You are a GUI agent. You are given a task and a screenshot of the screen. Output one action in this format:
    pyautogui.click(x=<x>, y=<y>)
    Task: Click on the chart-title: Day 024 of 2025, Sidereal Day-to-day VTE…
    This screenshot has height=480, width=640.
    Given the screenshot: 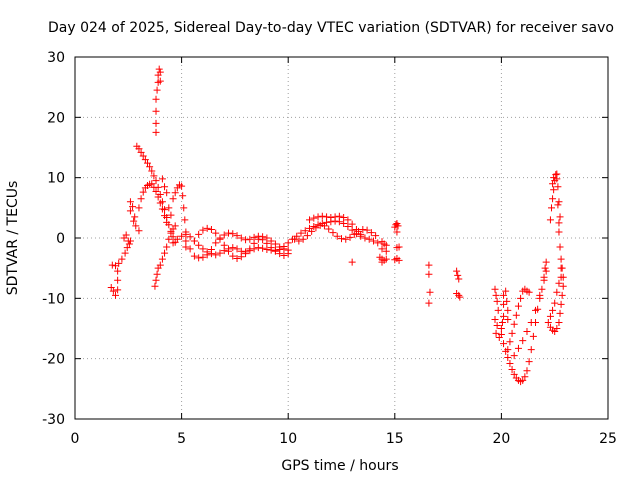 What is the action you would take?
    pyautogui.click(x=331, y=28)
    